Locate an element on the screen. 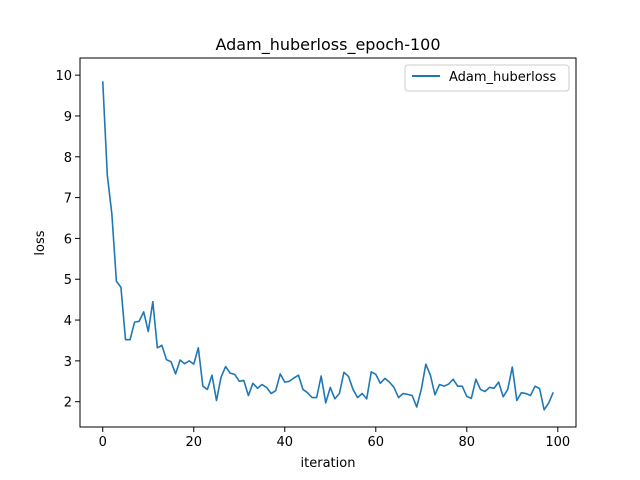  x-axis-label: iteration is located at coordinates (328, 463).